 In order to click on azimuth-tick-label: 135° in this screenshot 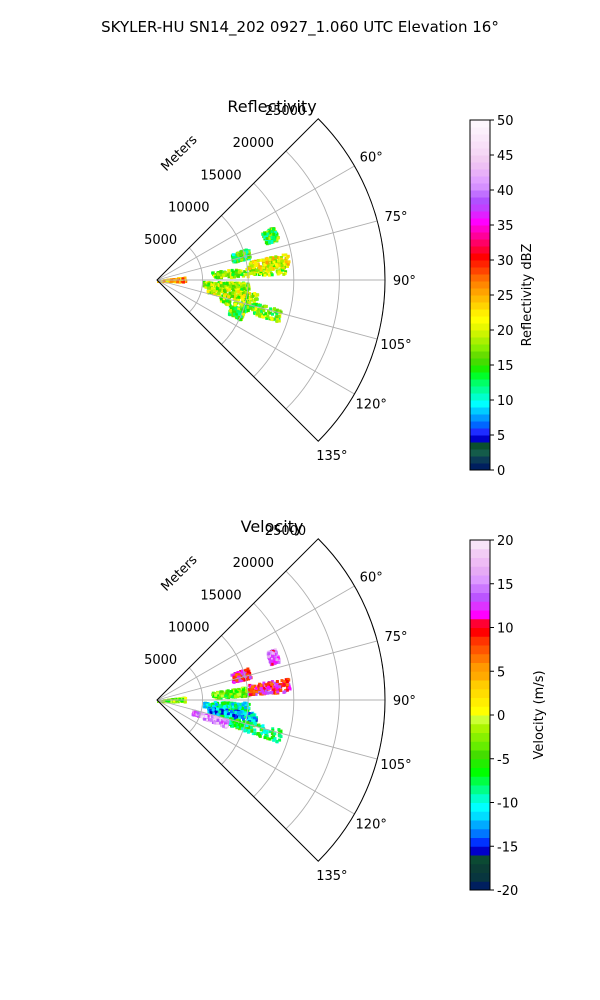, I will do `click(331, 456)`.